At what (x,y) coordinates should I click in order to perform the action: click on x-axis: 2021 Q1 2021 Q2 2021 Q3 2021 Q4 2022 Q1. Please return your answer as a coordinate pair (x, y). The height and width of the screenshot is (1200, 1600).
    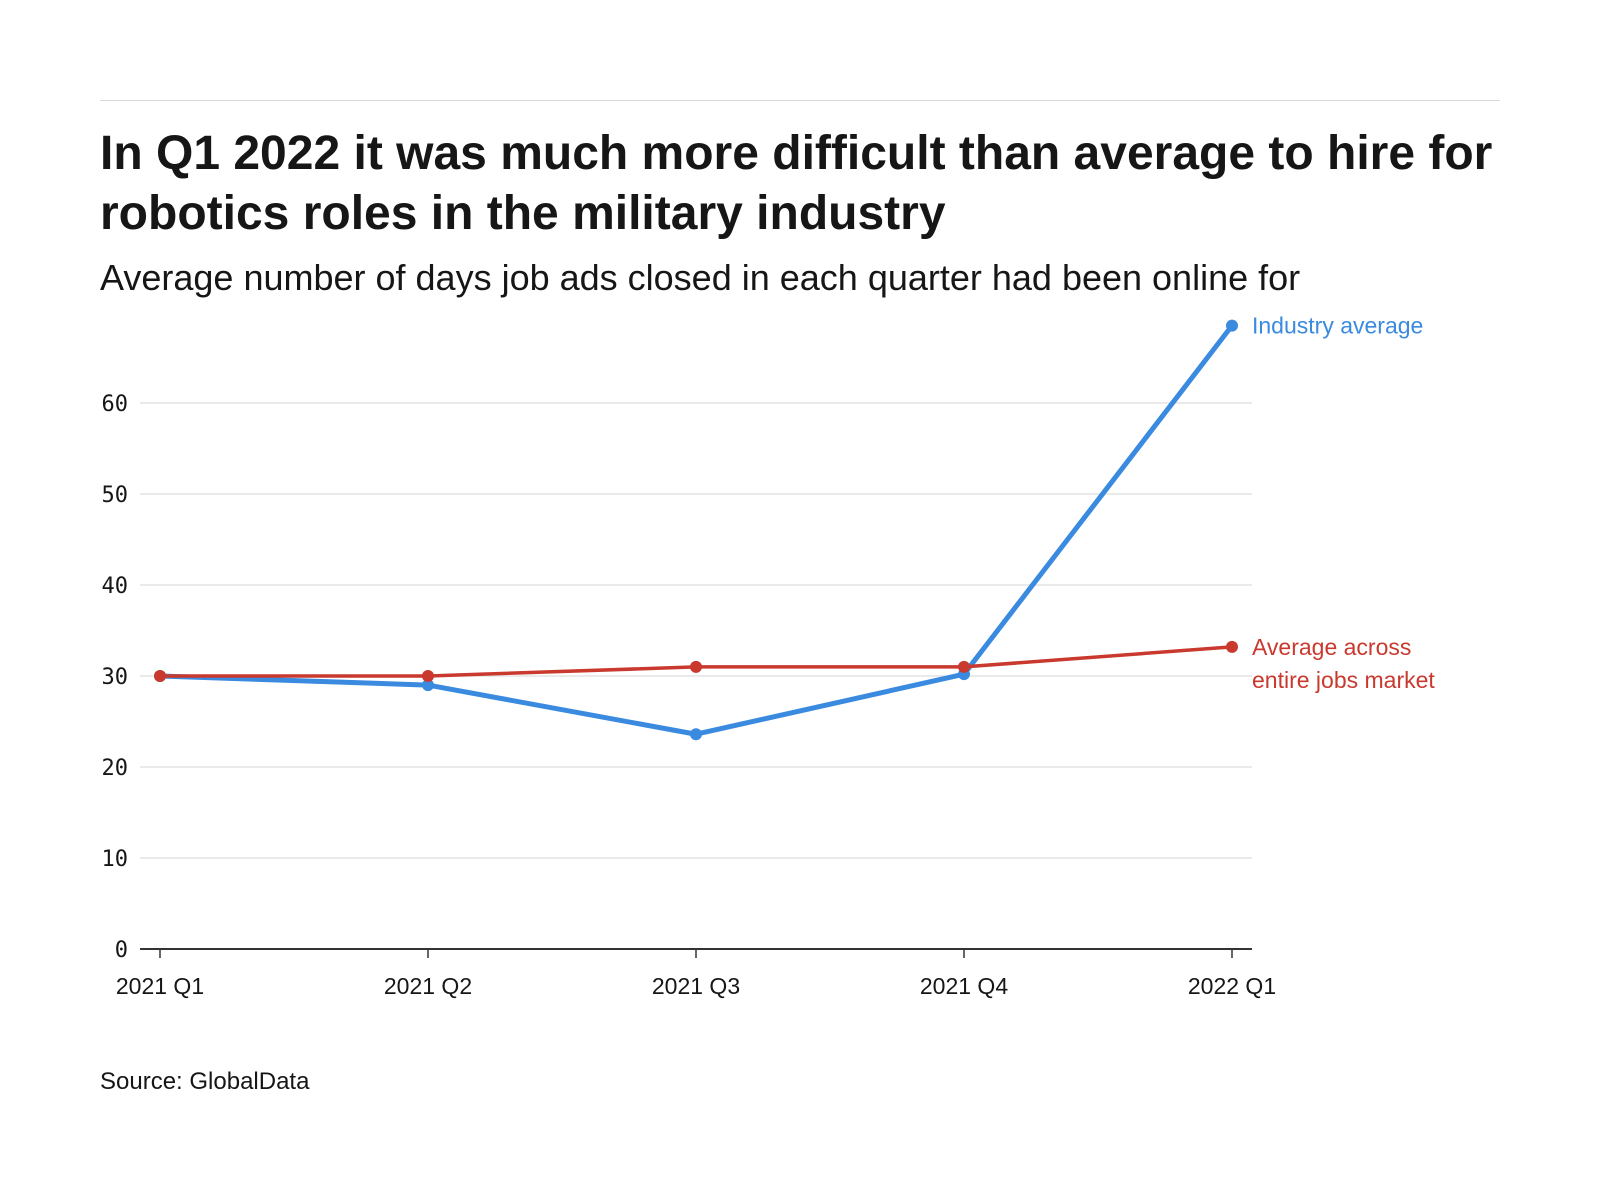
    Looking at the image, I should click on (696, 973).